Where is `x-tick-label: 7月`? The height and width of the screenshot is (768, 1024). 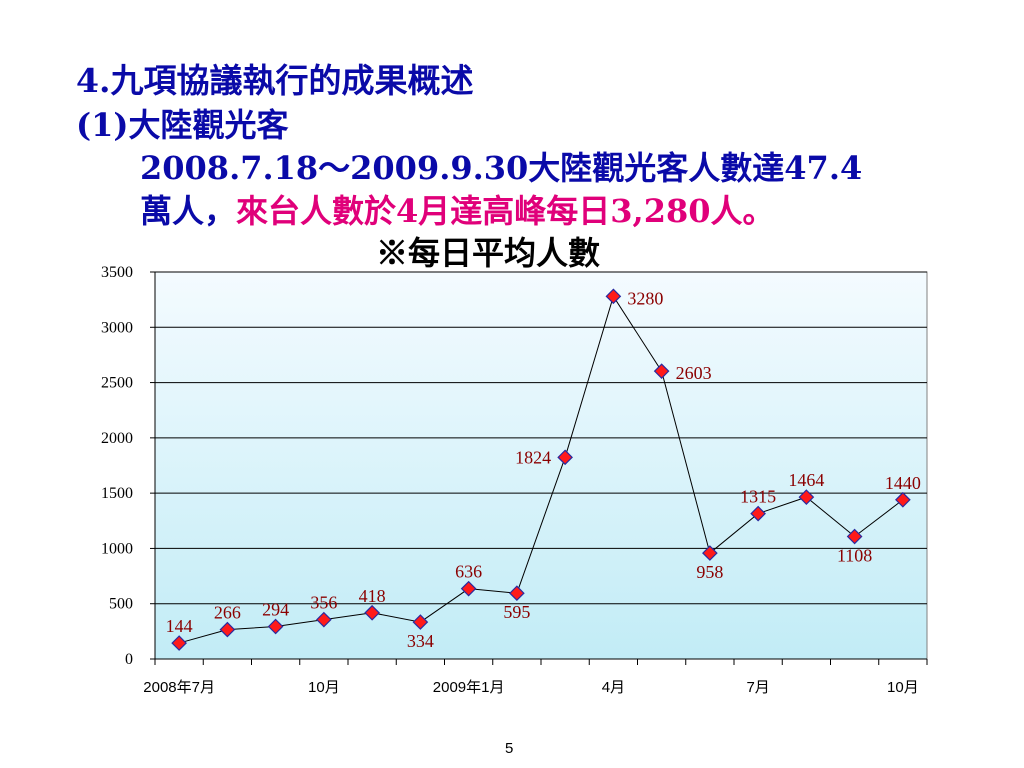 x-tick-label: 7月 is located at coordinates (757, 687).